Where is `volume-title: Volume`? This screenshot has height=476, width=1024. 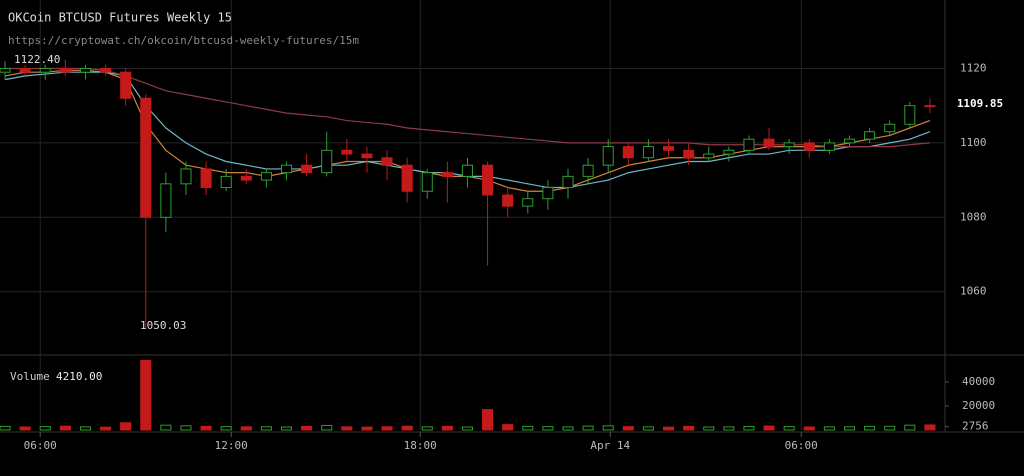 volume-title: Volume is located at coordinates (30, 376).